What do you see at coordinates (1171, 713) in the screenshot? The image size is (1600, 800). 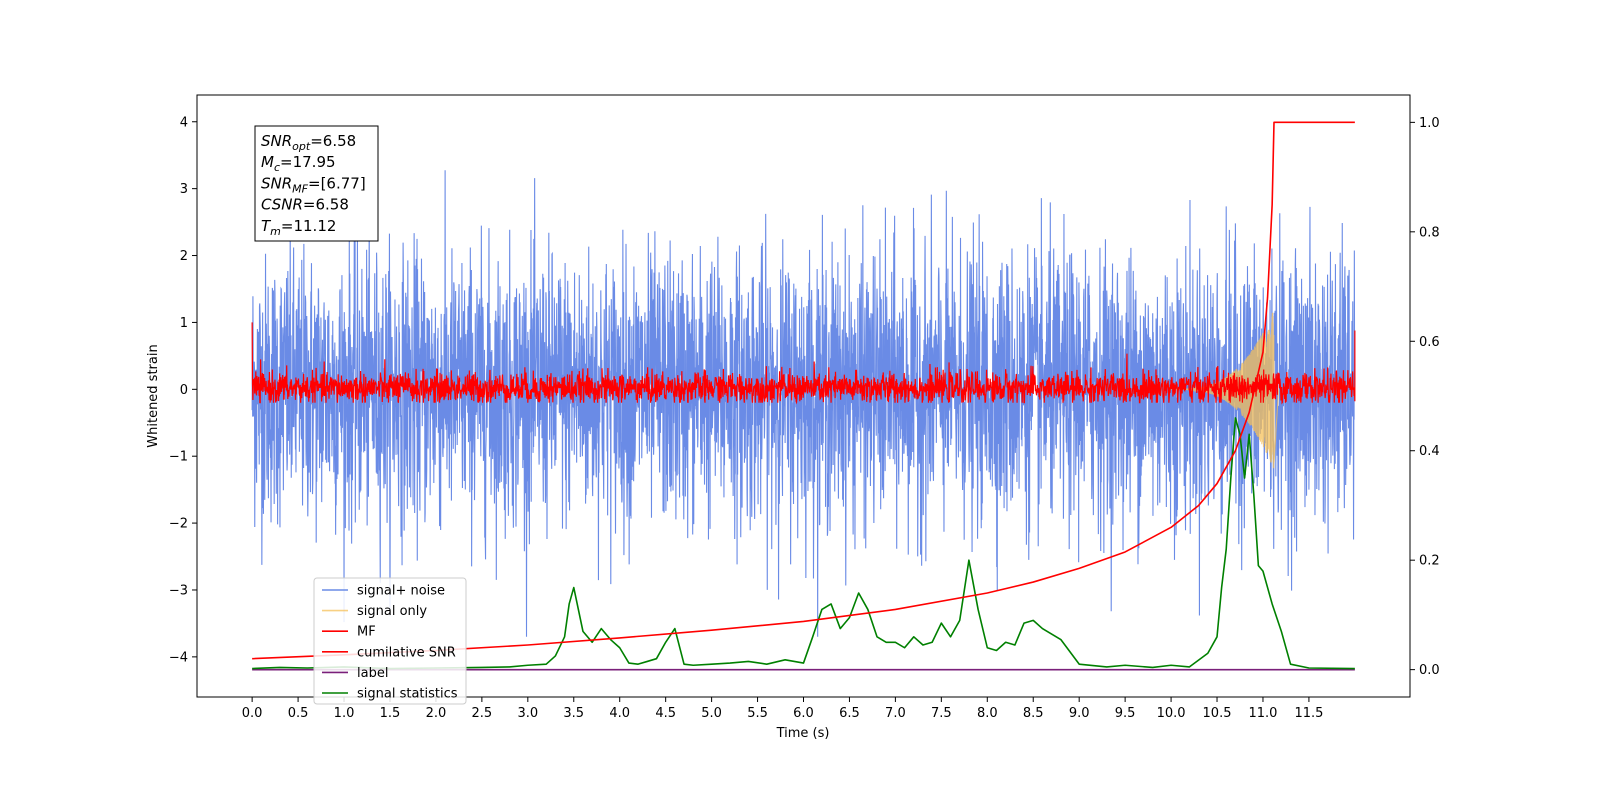 I see `x-tick-label: 10.0` at bounding box center [1171, 713].